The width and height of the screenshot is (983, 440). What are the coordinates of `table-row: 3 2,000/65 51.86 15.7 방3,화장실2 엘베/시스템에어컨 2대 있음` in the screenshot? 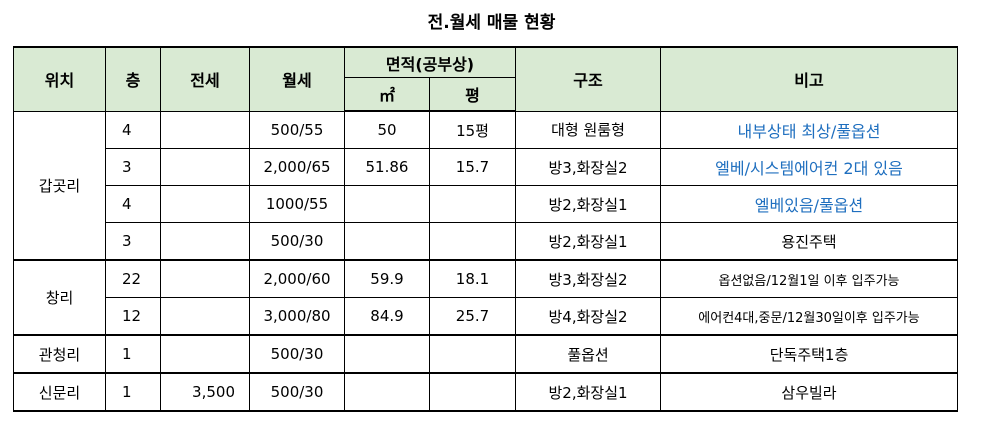 It's located at (486, 167).